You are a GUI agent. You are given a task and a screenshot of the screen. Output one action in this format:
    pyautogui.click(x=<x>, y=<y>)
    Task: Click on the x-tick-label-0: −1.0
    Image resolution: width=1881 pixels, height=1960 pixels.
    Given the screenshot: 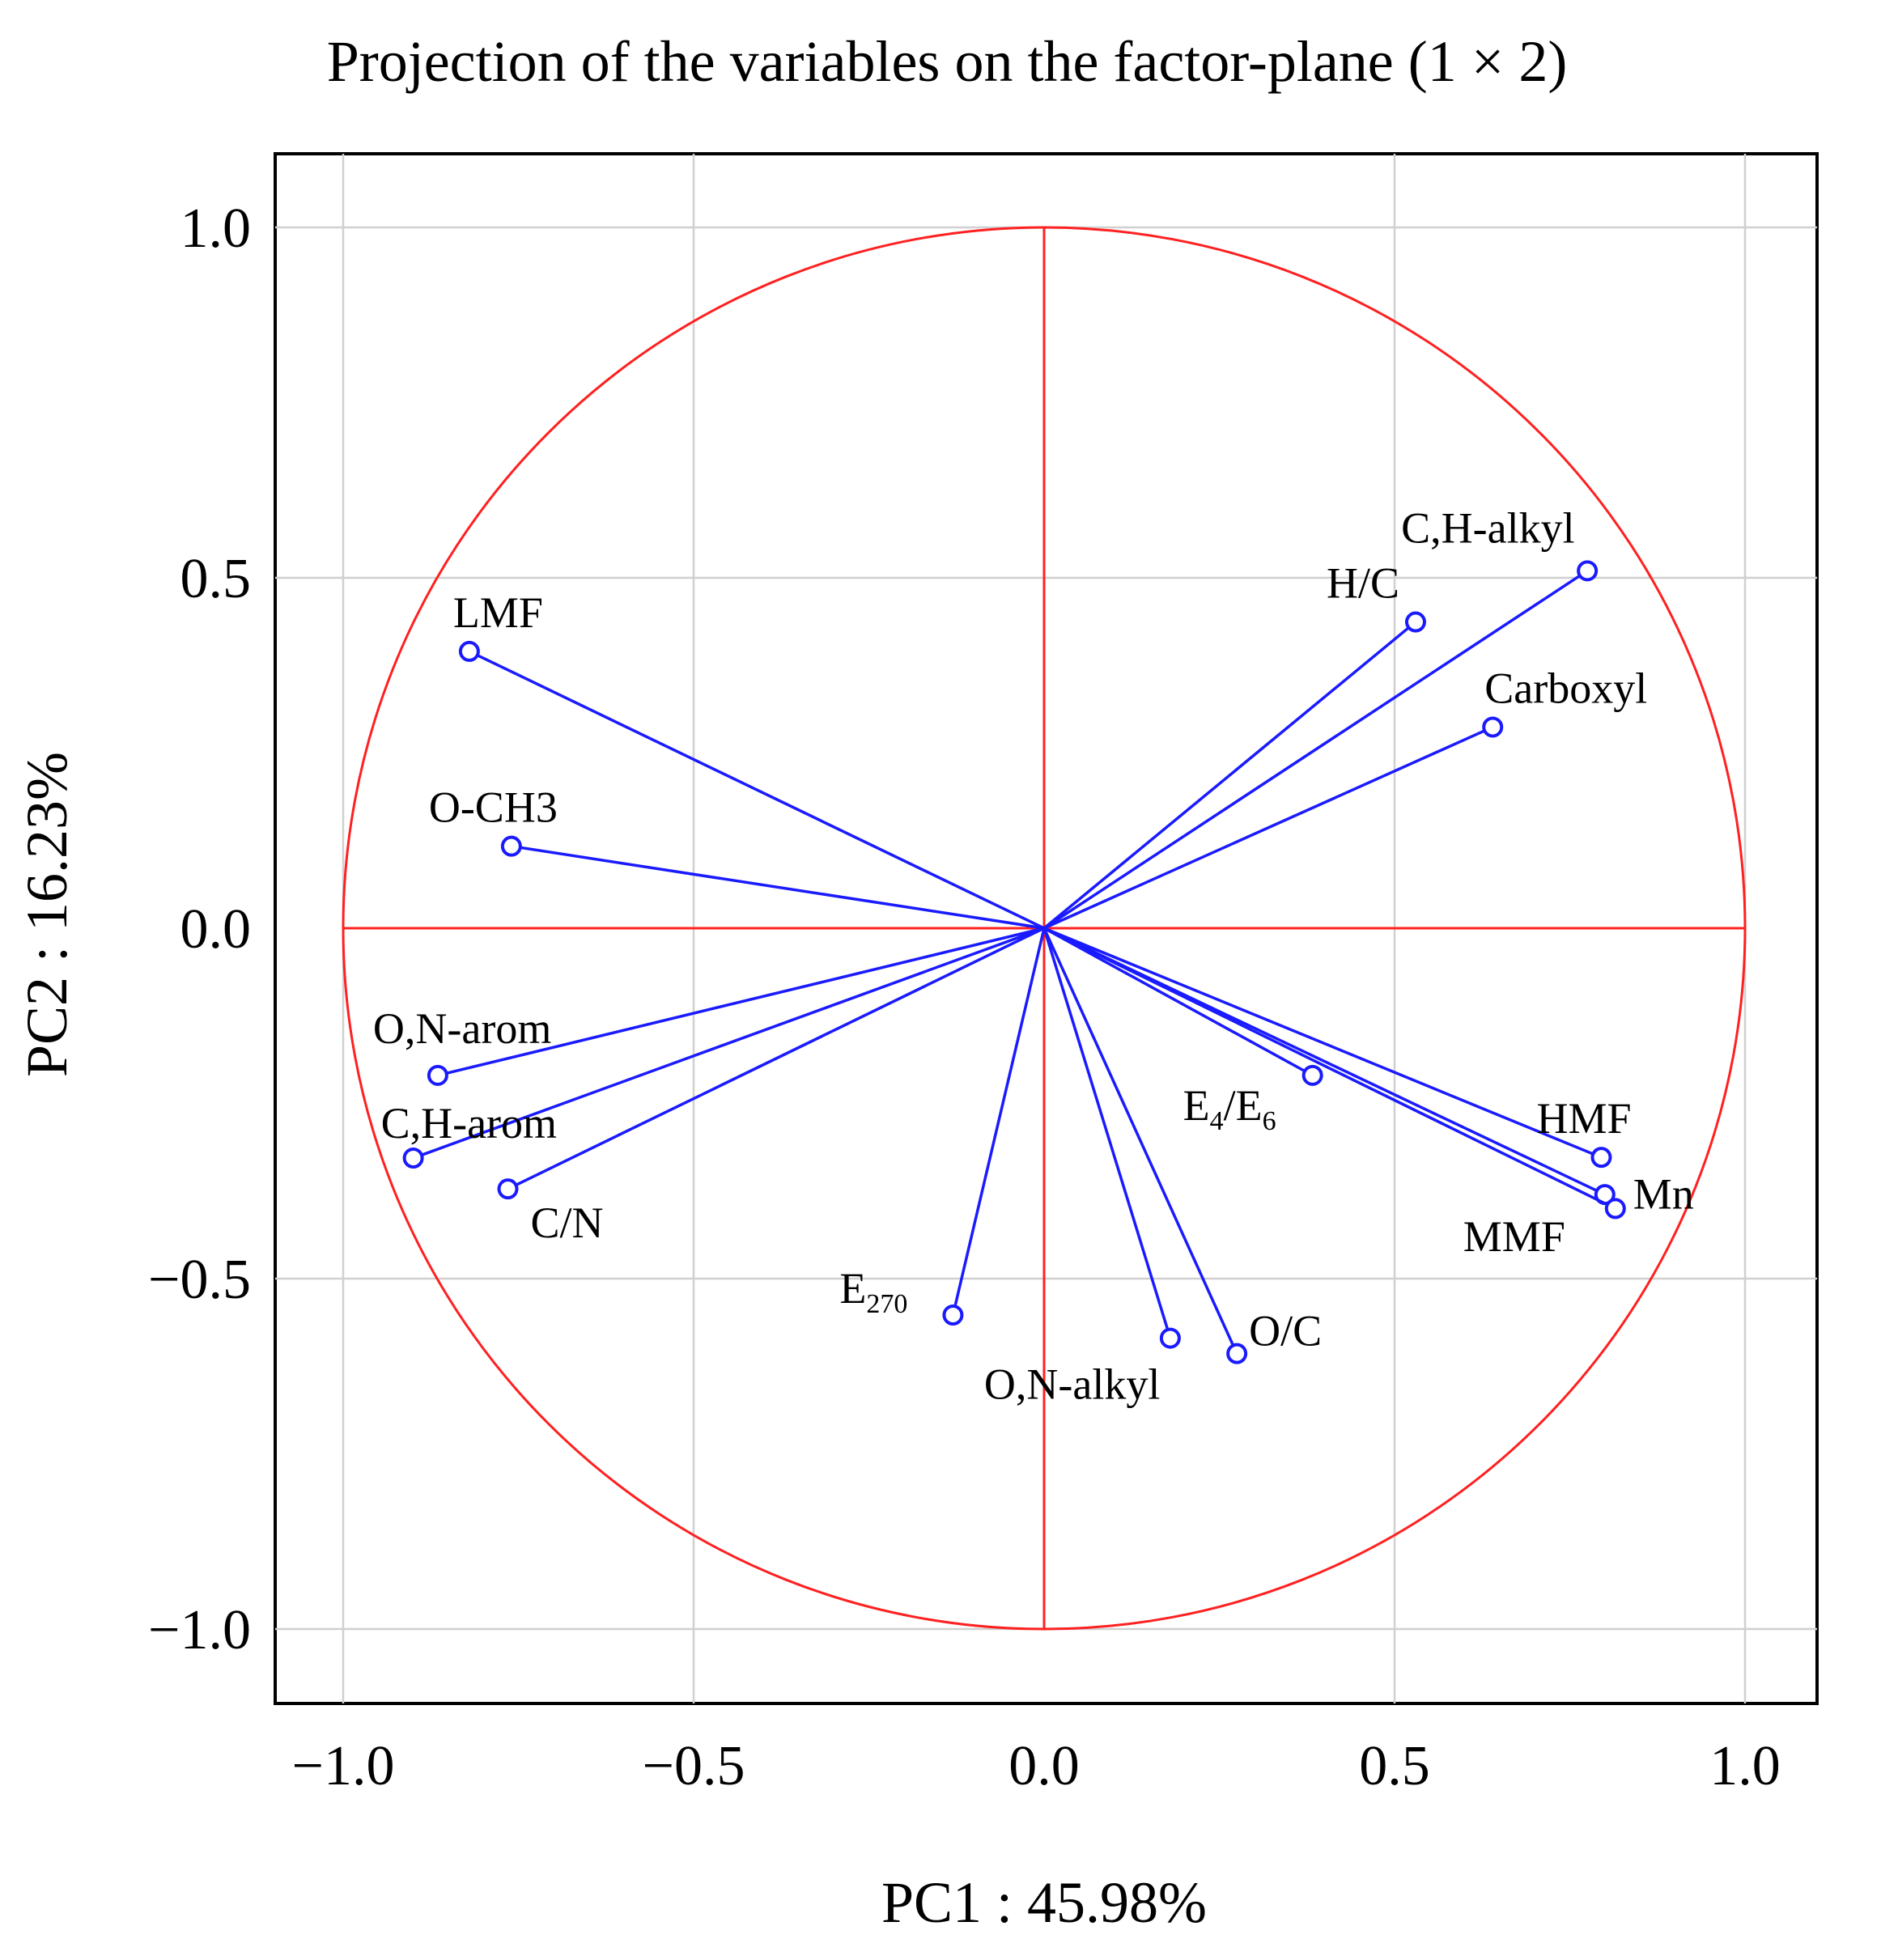 What is the action you would take?
    pyautogui.click(x=343, y=1766)
    